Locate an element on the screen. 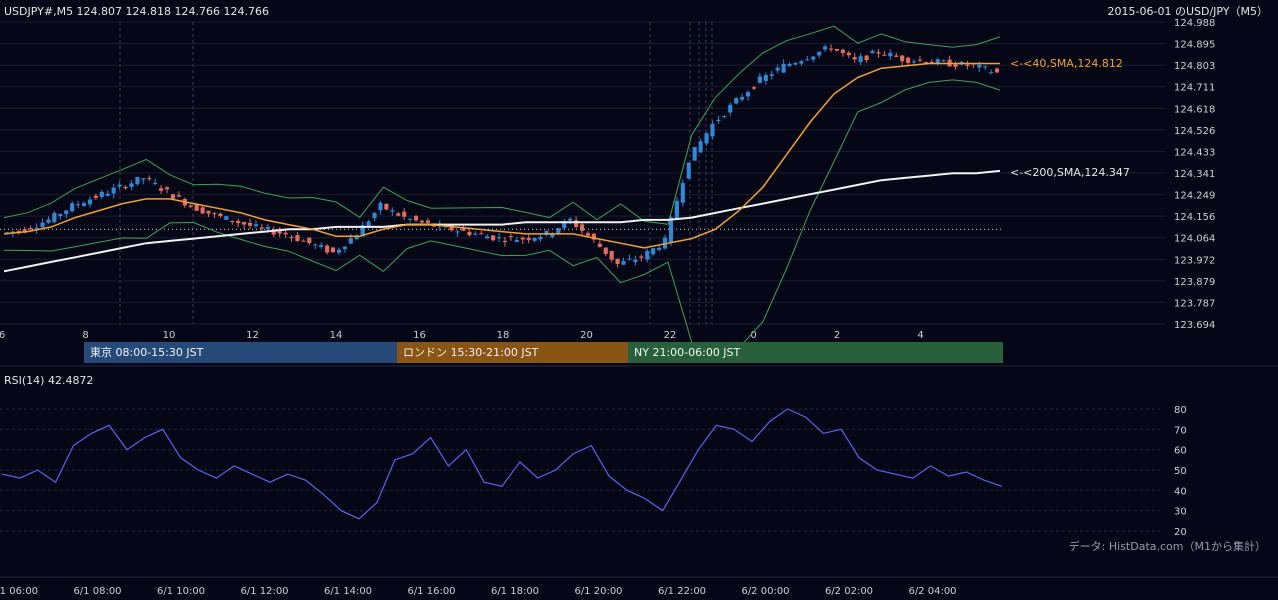 This screenshot has height=600, width=1278. rsi-label: RSI(14) 42.4872 is located at coordinates (48, 380).